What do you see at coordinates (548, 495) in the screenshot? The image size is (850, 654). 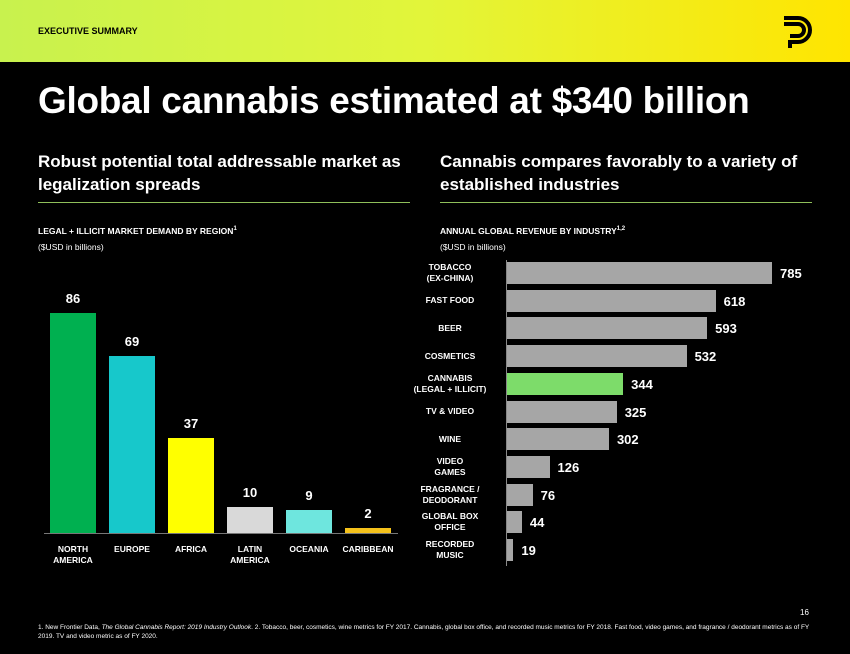 I see `value-label: 76` at bounding box center [548, 495].